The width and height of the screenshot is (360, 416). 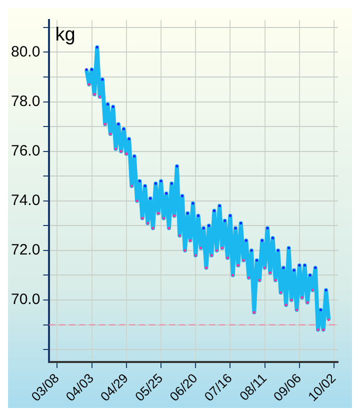 I want to click on y-tick-label: 78.0, so click(x=25, y=101).